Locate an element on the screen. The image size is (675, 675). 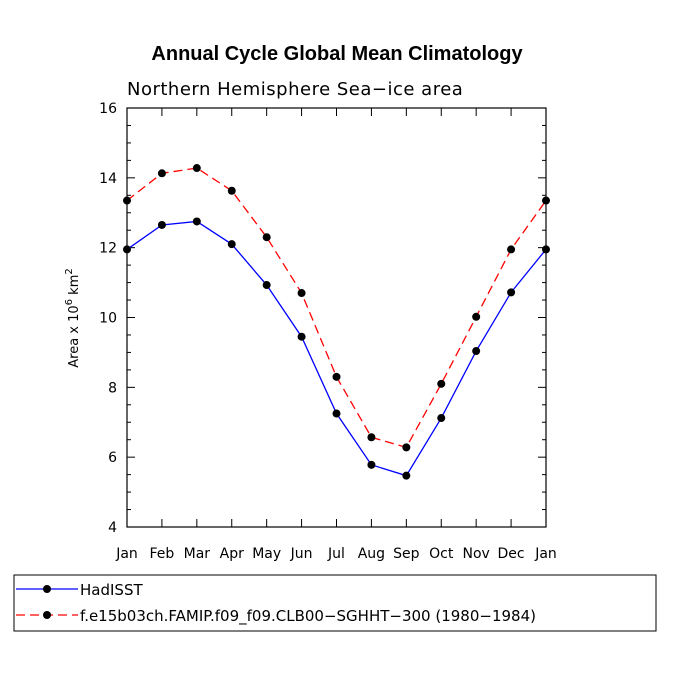
y-tick-label: 8 is located at coordinates (112, 388).